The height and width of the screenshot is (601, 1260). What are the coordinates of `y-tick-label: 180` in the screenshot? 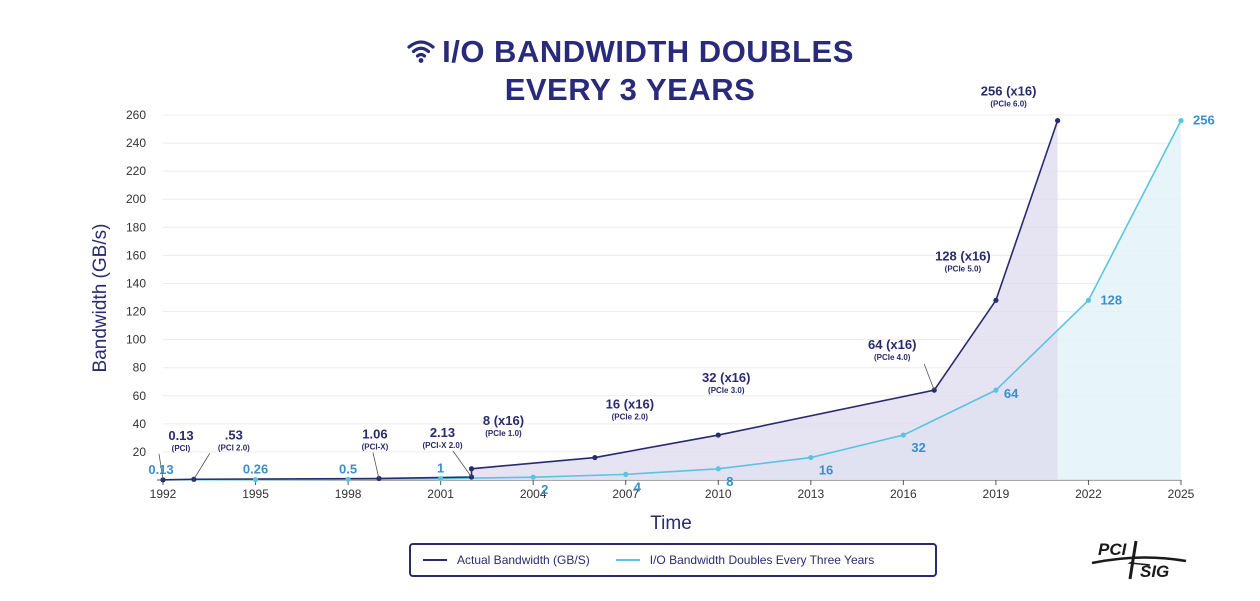 It's located at (136, 227).